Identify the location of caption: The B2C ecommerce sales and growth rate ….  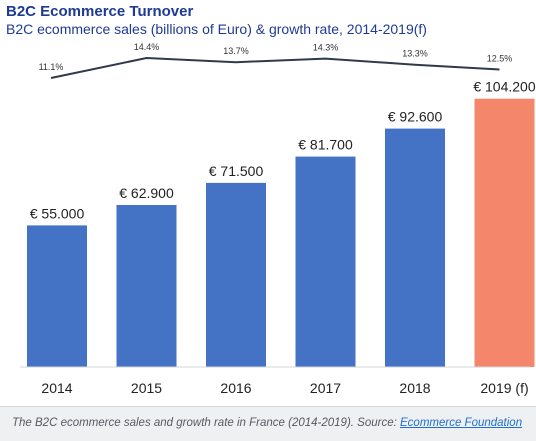
(267, 423).